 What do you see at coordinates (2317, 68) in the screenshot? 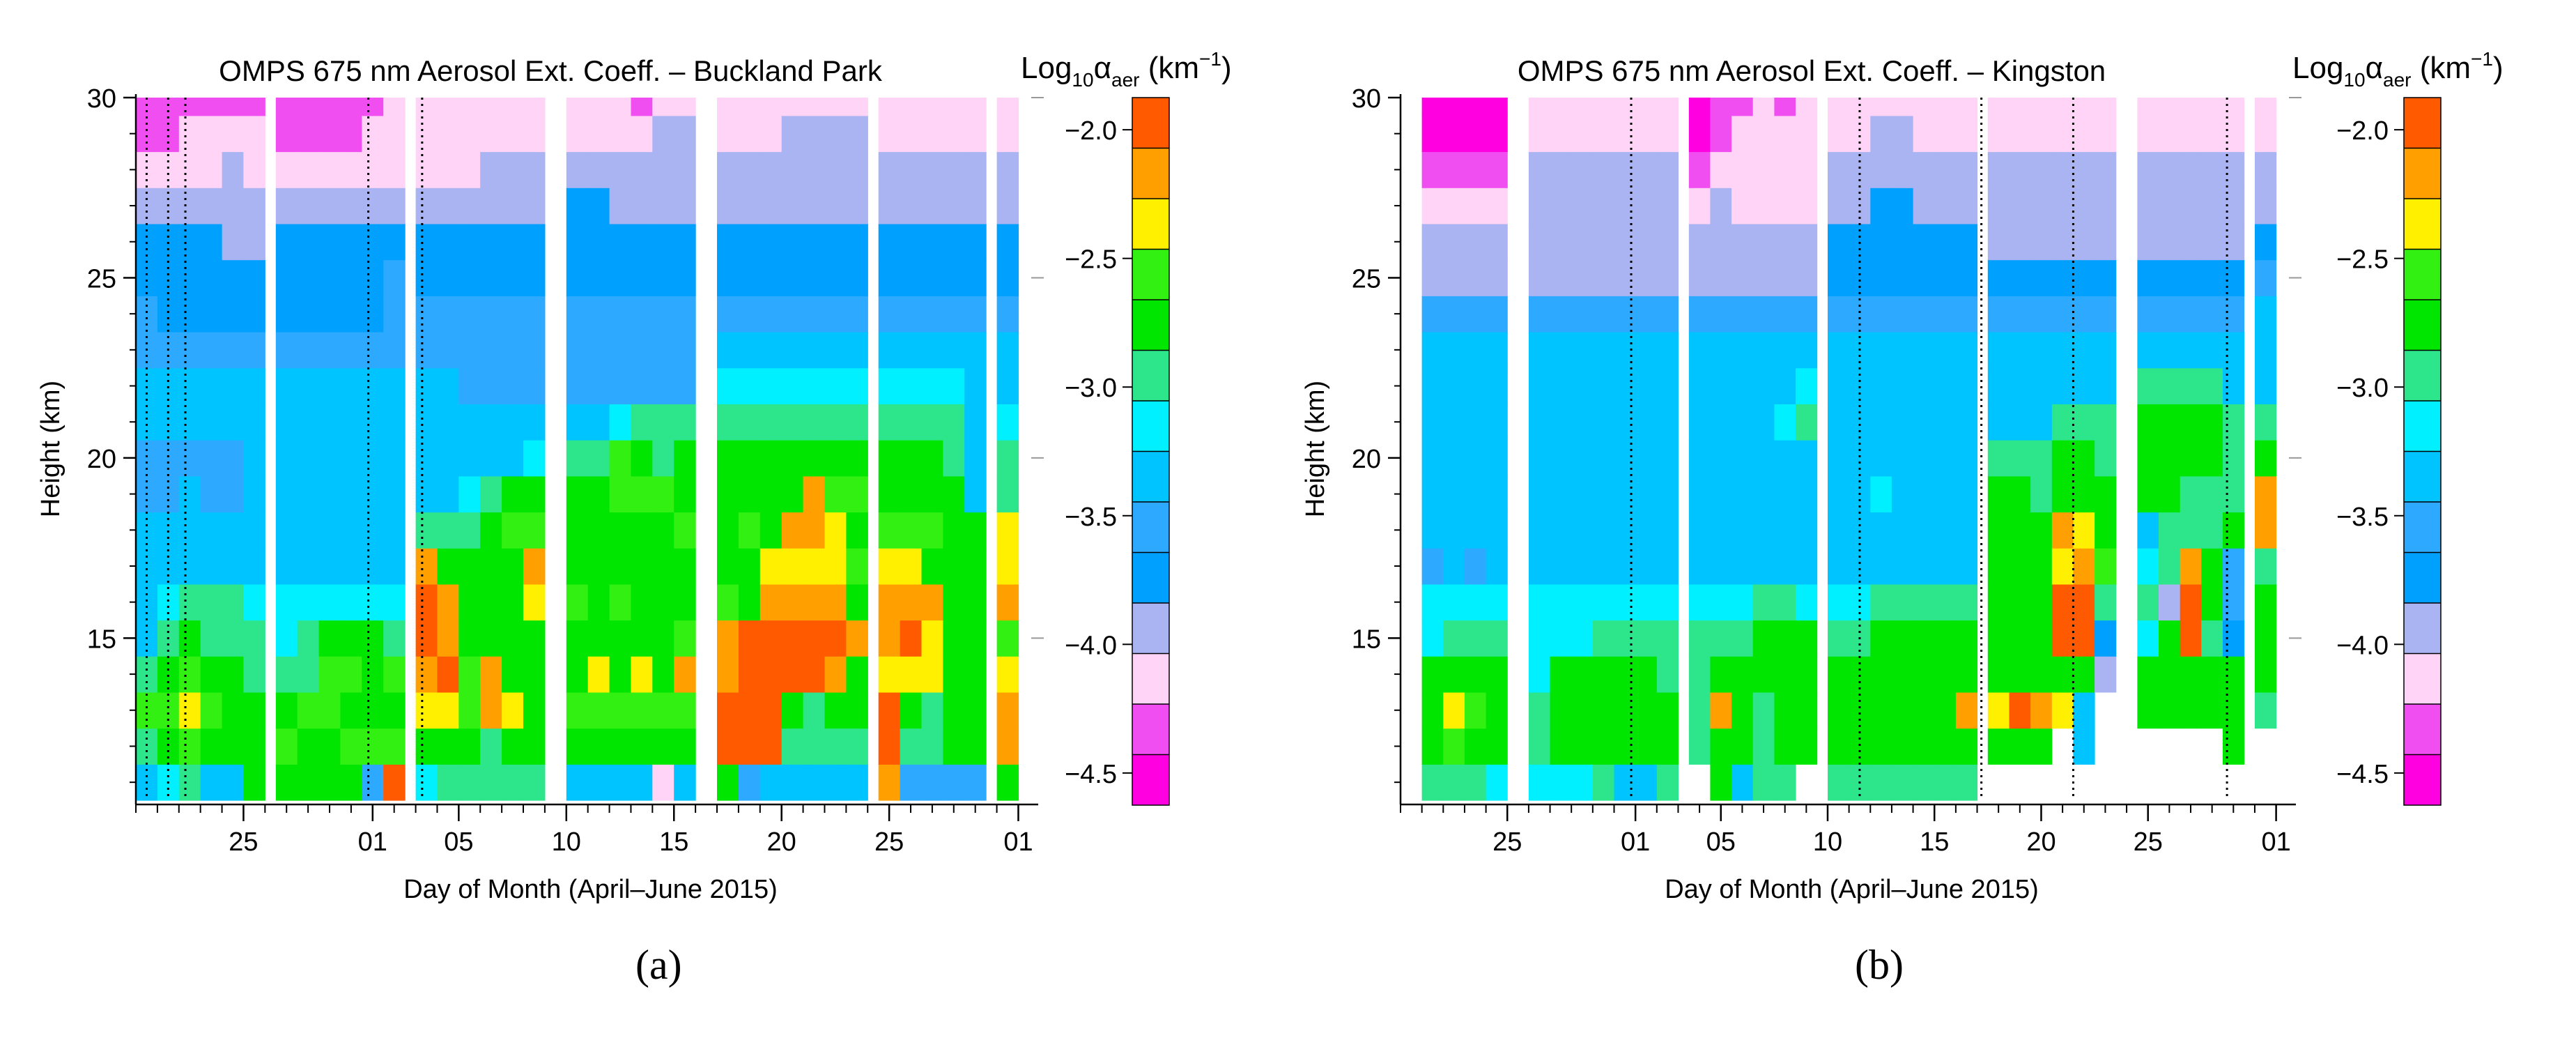
I see `colorbar-title-part: Log` at bounding box center [2317, 68].